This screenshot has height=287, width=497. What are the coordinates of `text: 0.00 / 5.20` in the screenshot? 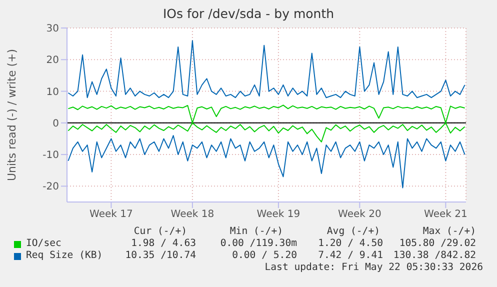 It's located at (264, 255).